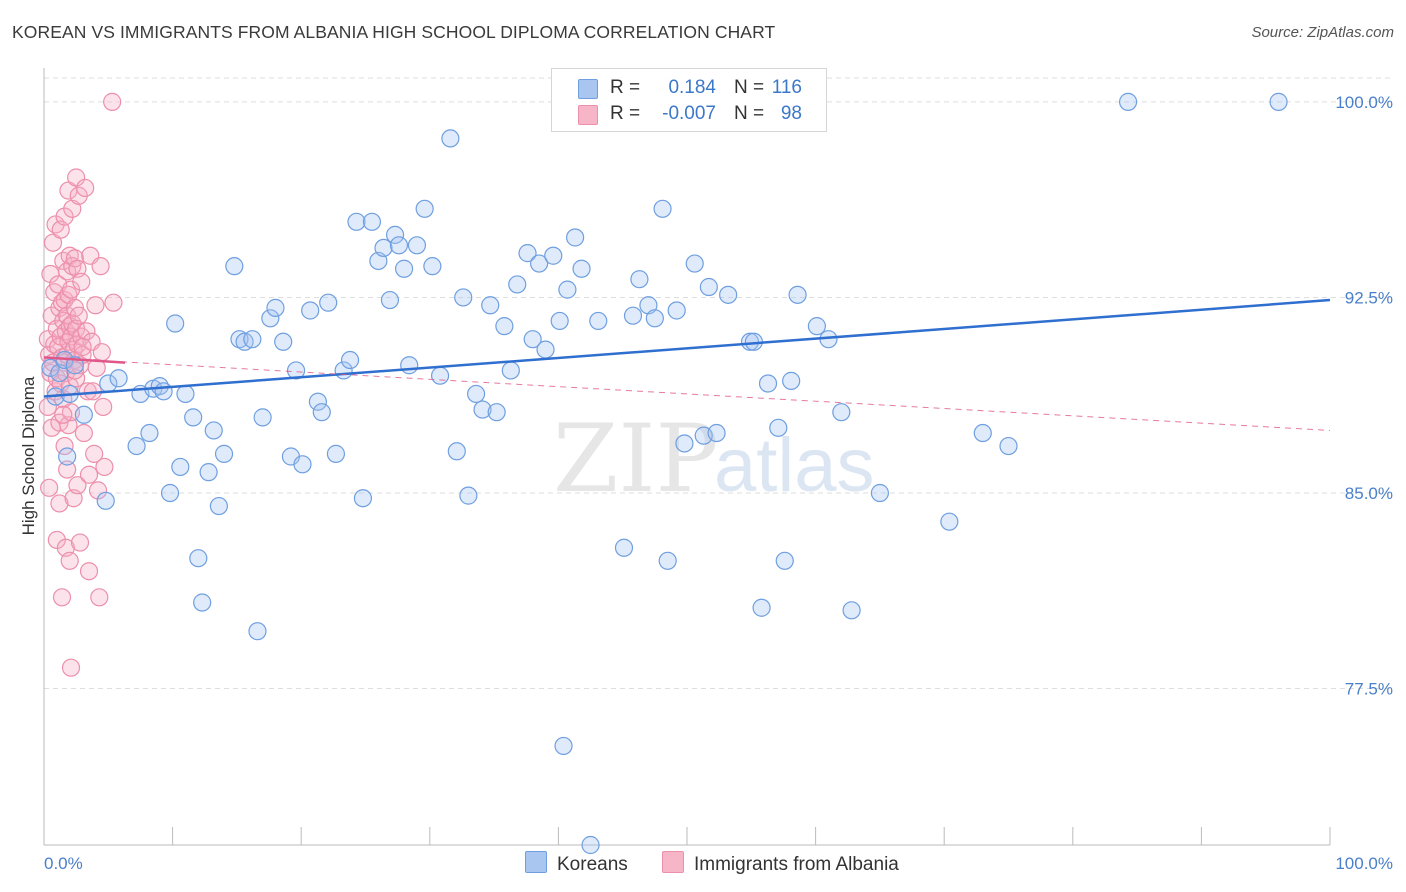 This screenshot has width=1406, height=892. I want to click on y-axis-title: High School Diploma, so click(28, 455).